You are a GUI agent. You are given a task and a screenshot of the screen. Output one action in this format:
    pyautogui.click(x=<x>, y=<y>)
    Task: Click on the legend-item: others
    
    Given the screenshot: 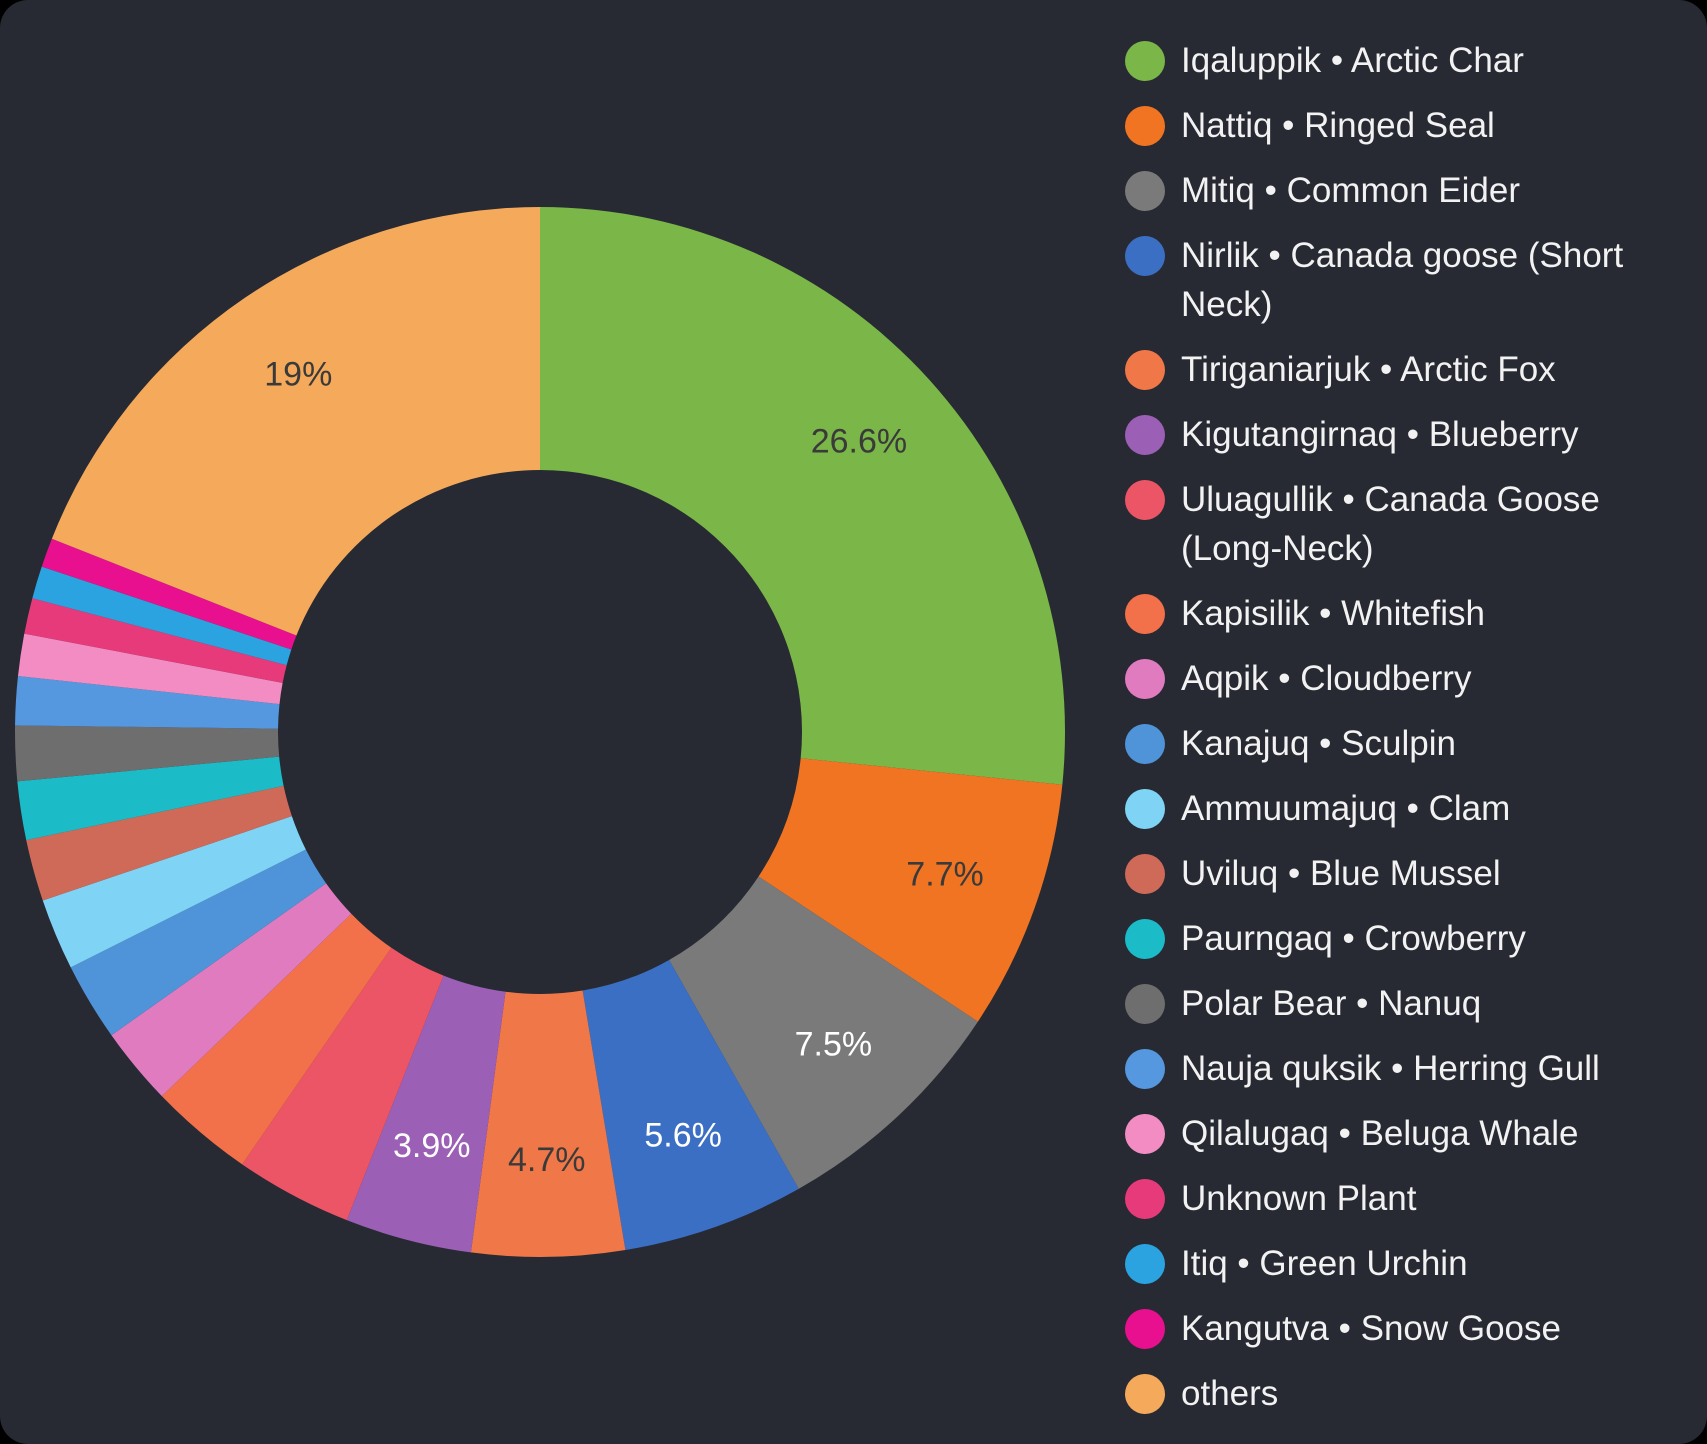 What is the action you would take?
    pyautogui.click(x=1410, y=1393)
    